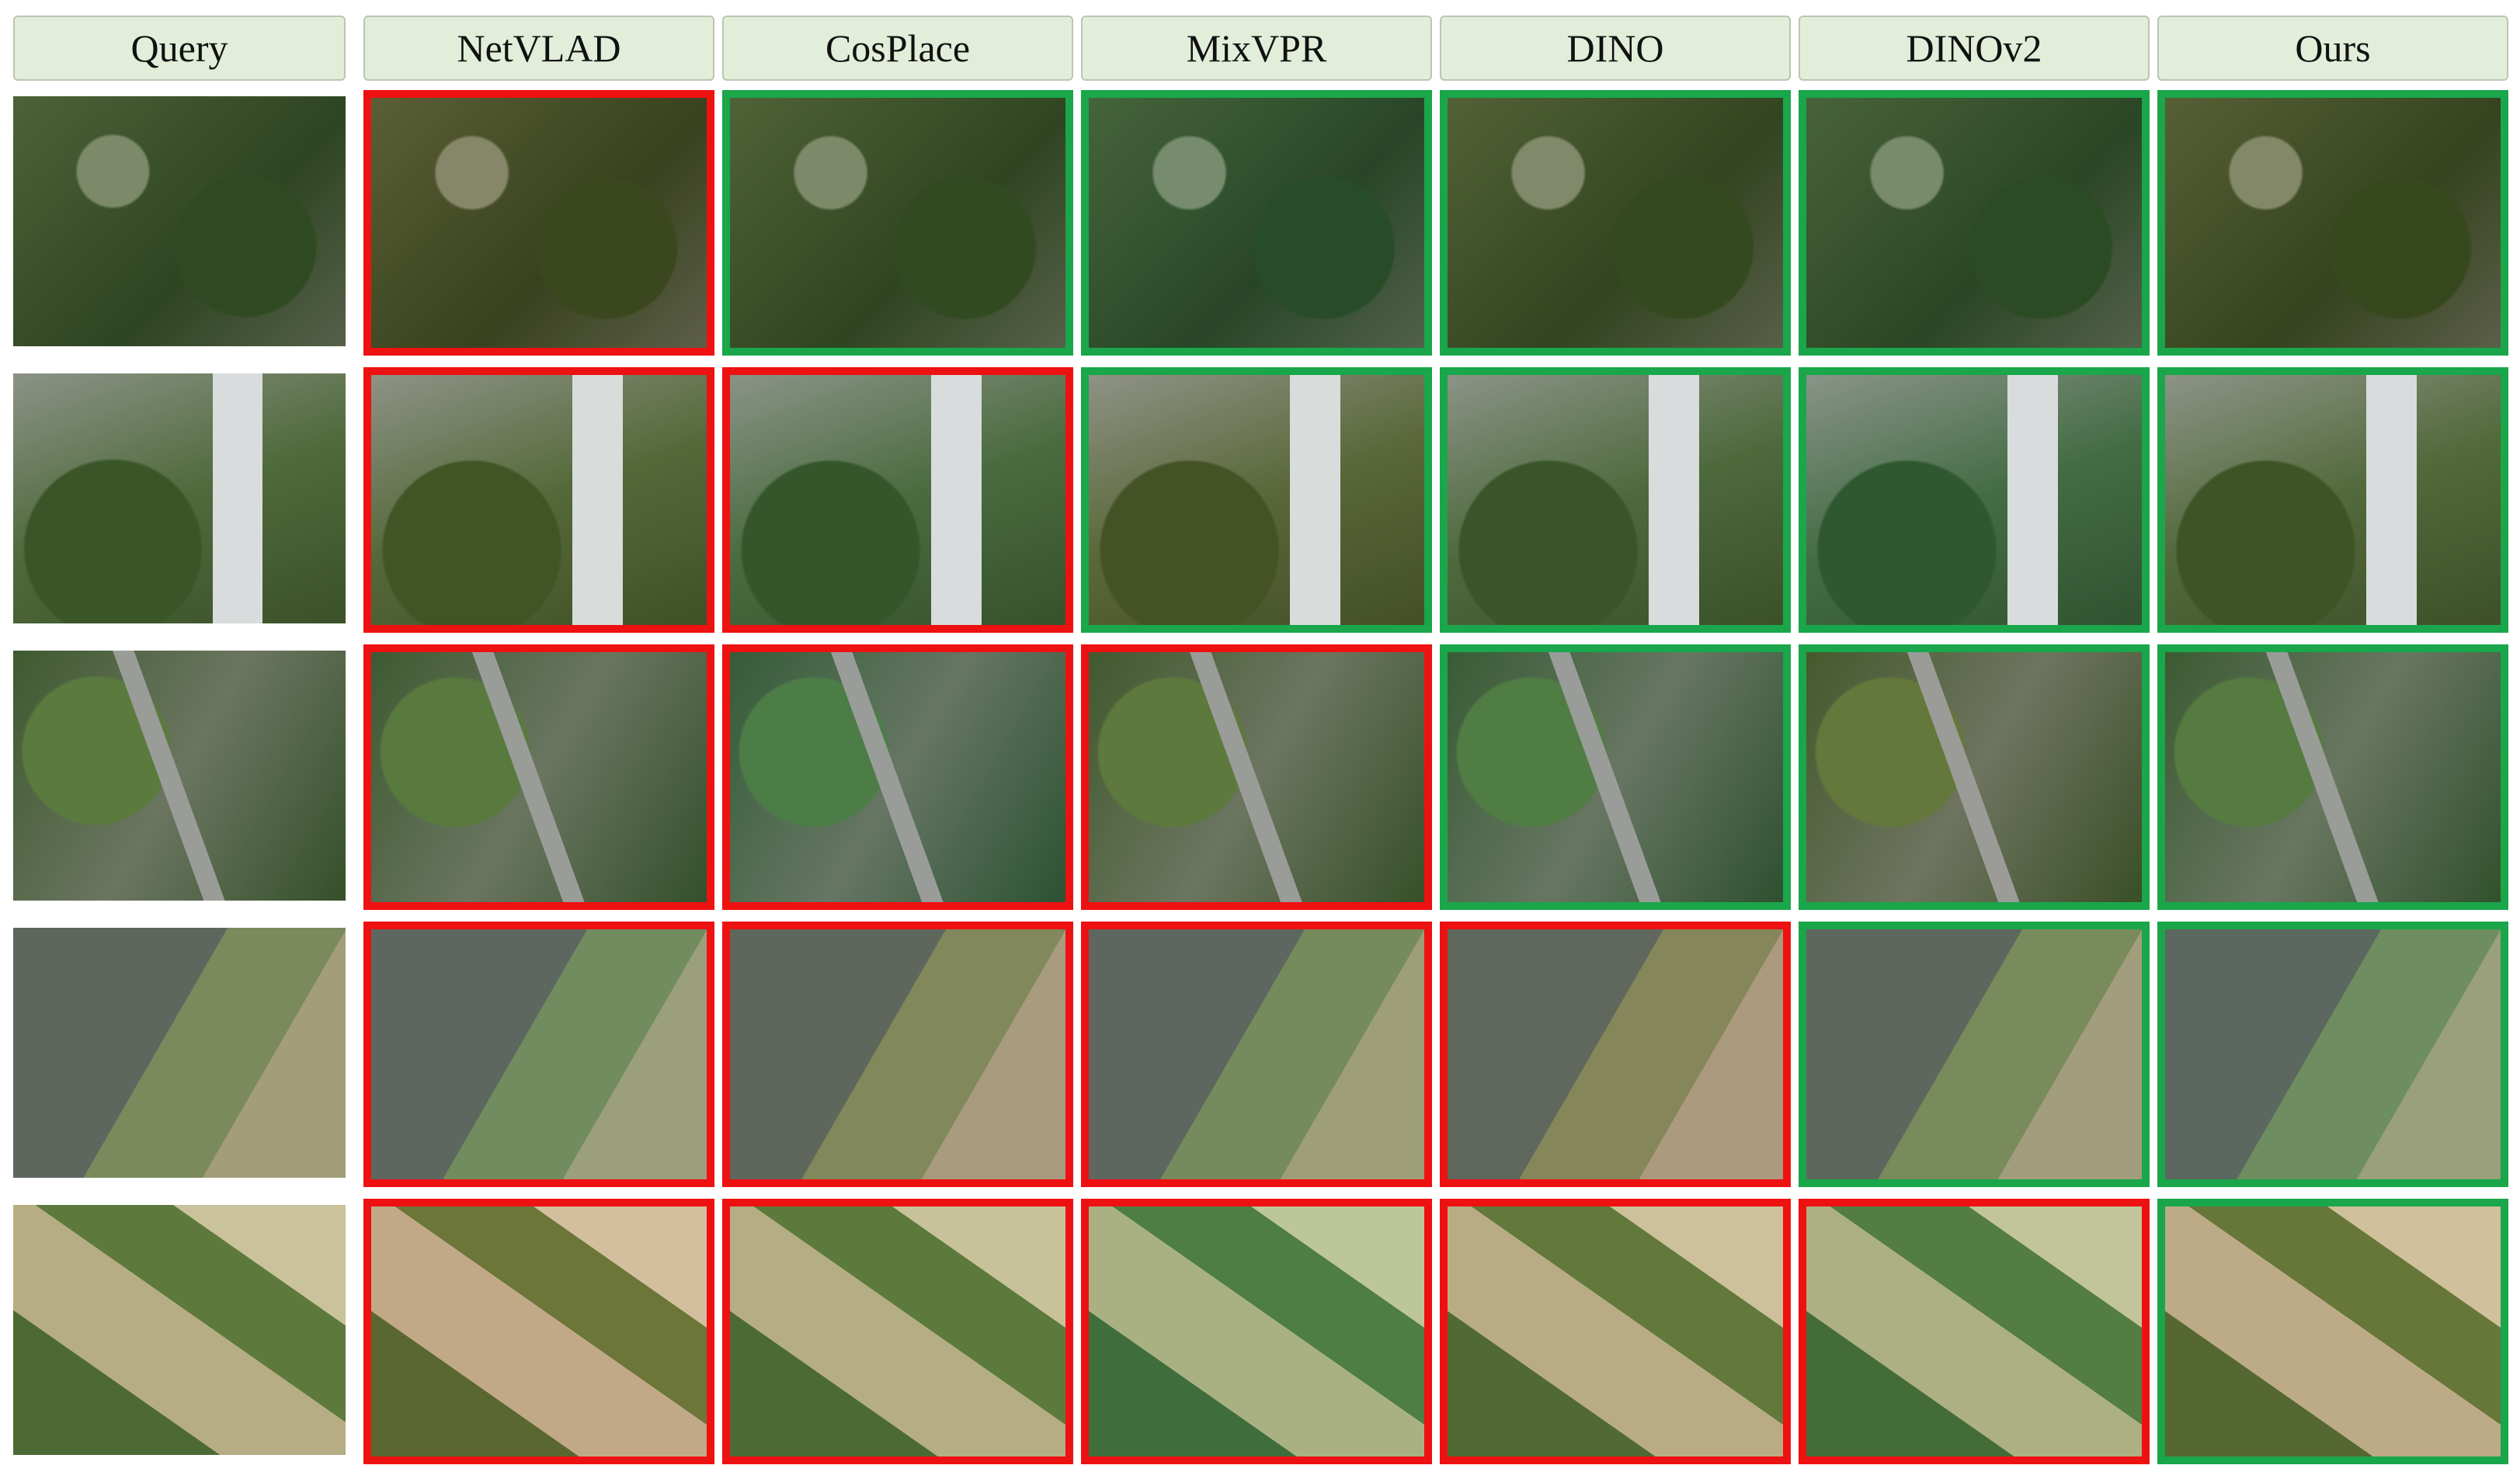 This screenshot has height=1479, width=2520. What do you see at coordinates (179, 48) in the screenshot?
I see `column-header: Query` at bounding box center [179, 48].